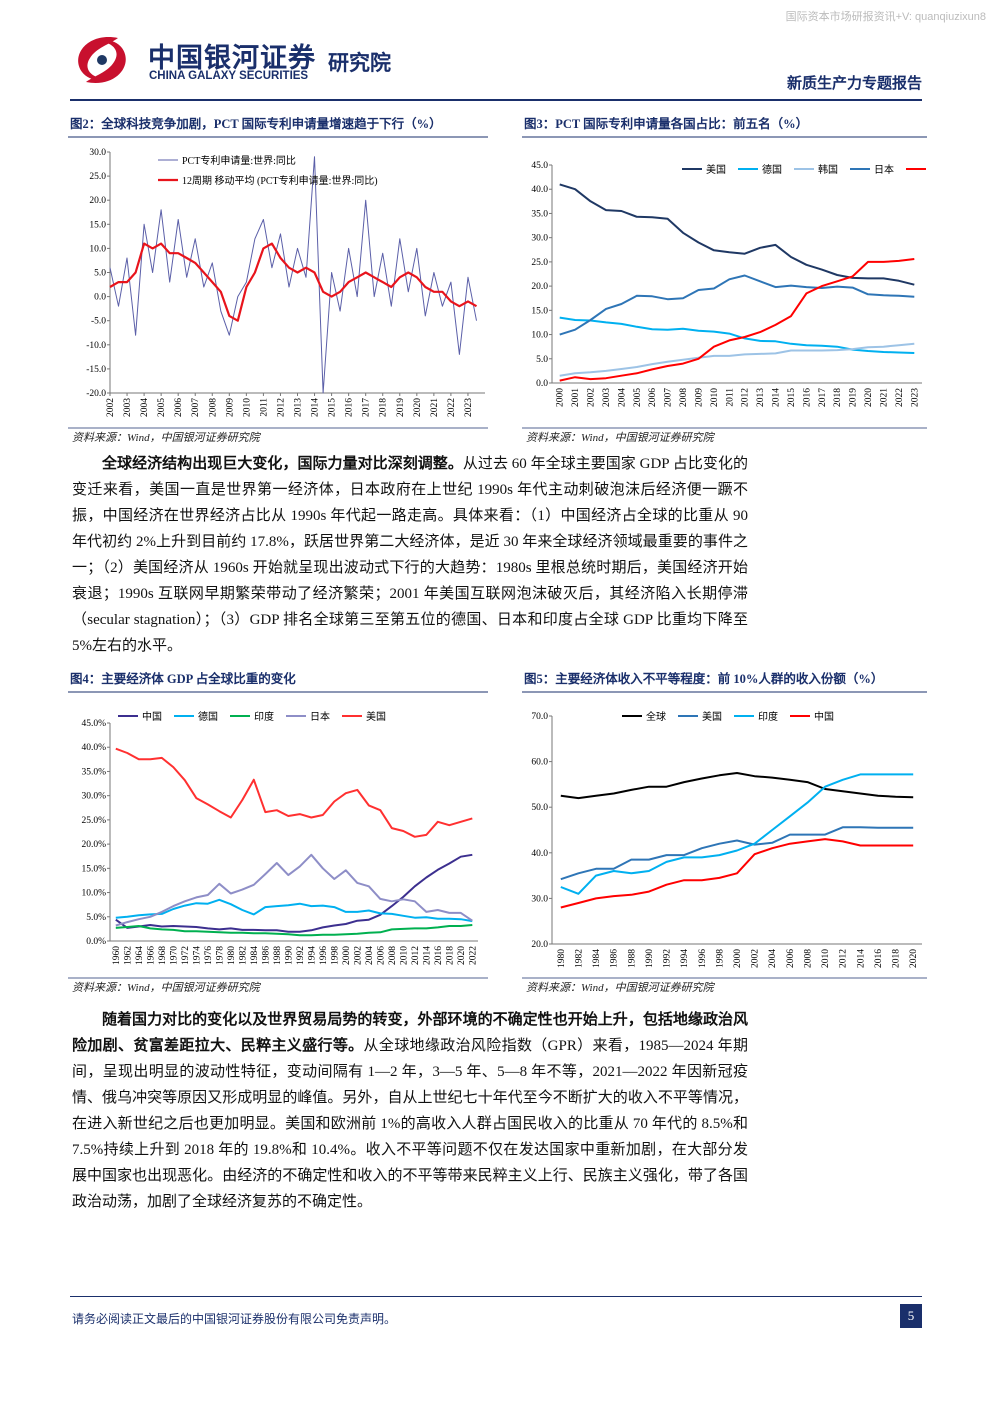 The height and width of the screenshot is (1403, 992). Describe the element at coordinates (359, 63) in the screenshot. I see `institute: 研究院` at that location.